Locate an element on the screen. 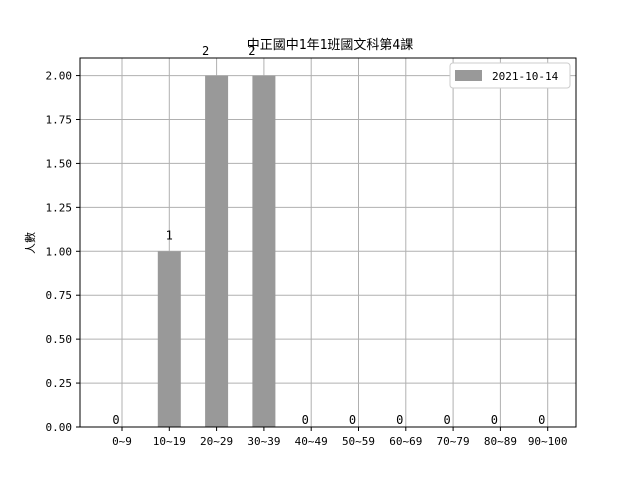  y-tick-label: 0.75 is located at coordinates (59, 295).